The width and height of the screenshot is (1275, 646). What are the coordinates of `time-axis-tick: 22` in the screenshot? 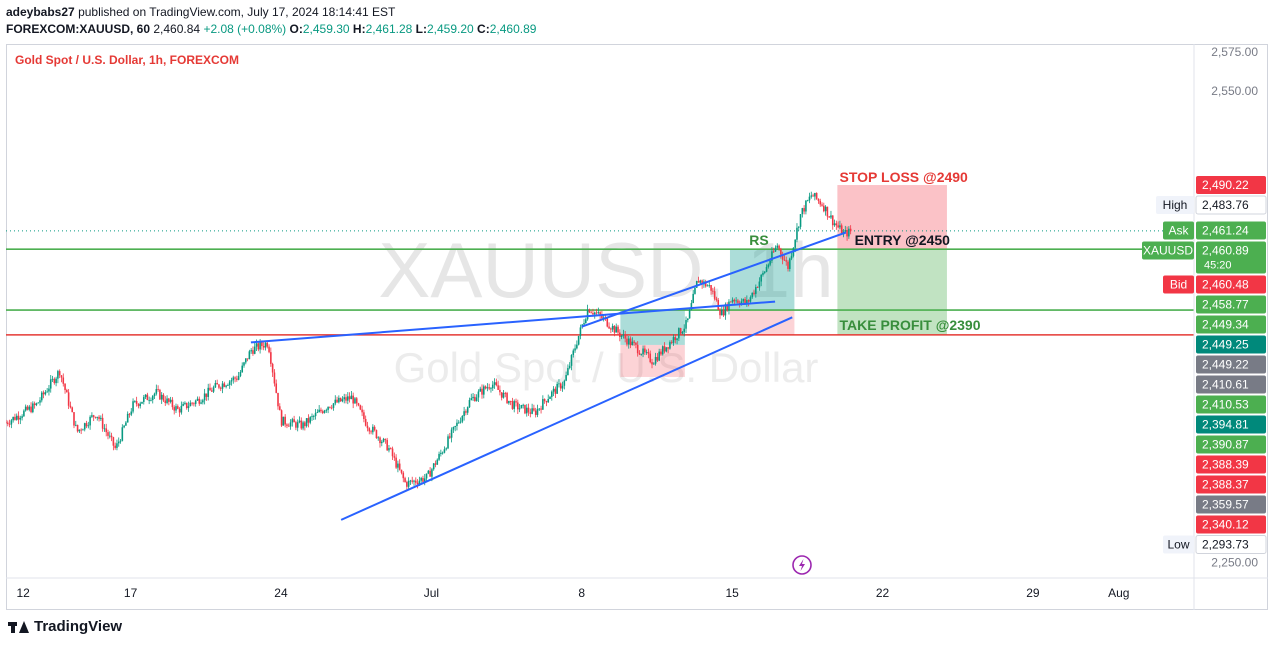 It's located at (883, 593).